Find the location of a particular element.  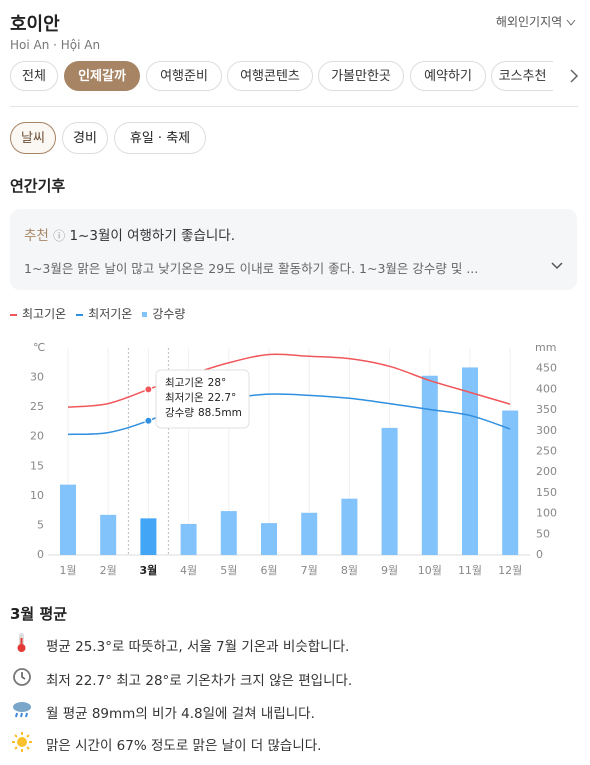

tooltip is located at coordinates (202, 399).